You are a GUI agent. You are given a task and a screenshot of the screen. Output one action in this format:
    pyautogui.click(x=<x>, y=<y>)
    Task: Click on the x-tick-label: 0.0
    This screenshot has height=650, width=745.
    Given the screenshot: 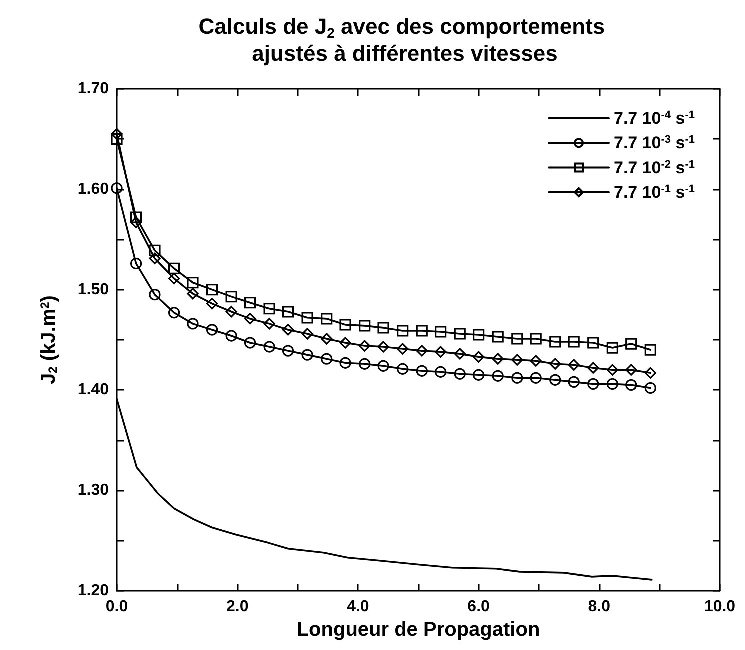 What is the action you would take?
    pyautogui.click(x=117, y=607)
    